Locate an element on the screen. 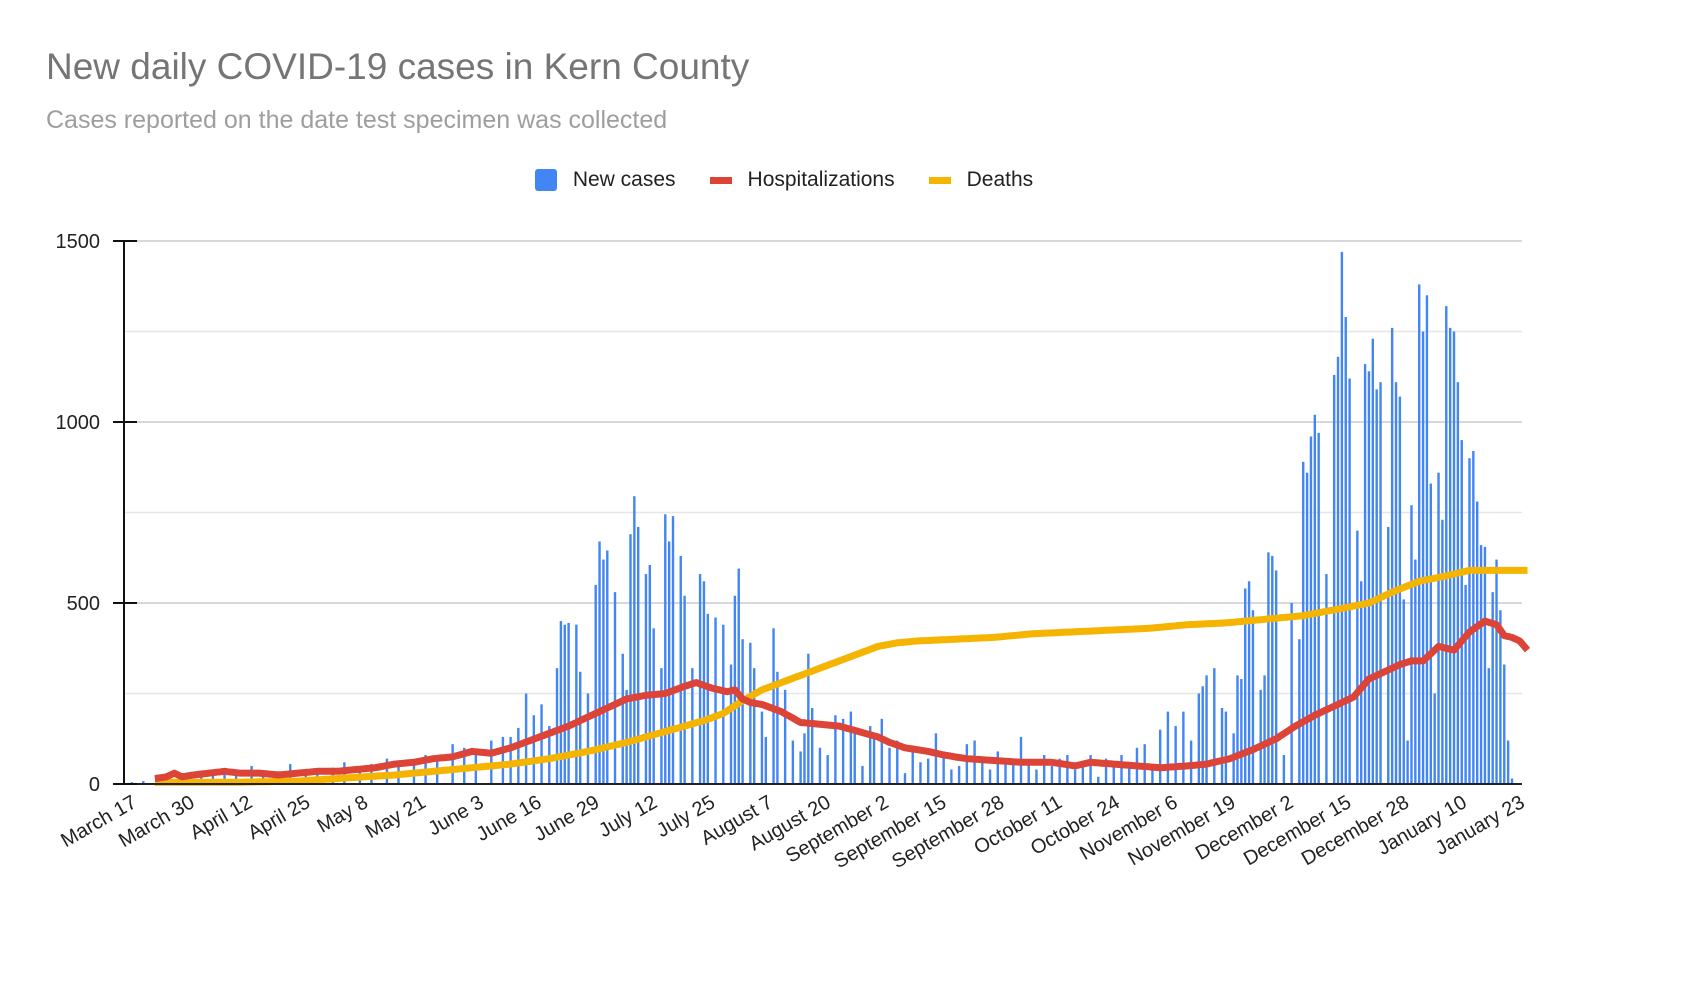 The width and height of the screenshot is (1688, 1001). legend: New cases Hospitalizations Deaths is located at coordinates (784, 180).